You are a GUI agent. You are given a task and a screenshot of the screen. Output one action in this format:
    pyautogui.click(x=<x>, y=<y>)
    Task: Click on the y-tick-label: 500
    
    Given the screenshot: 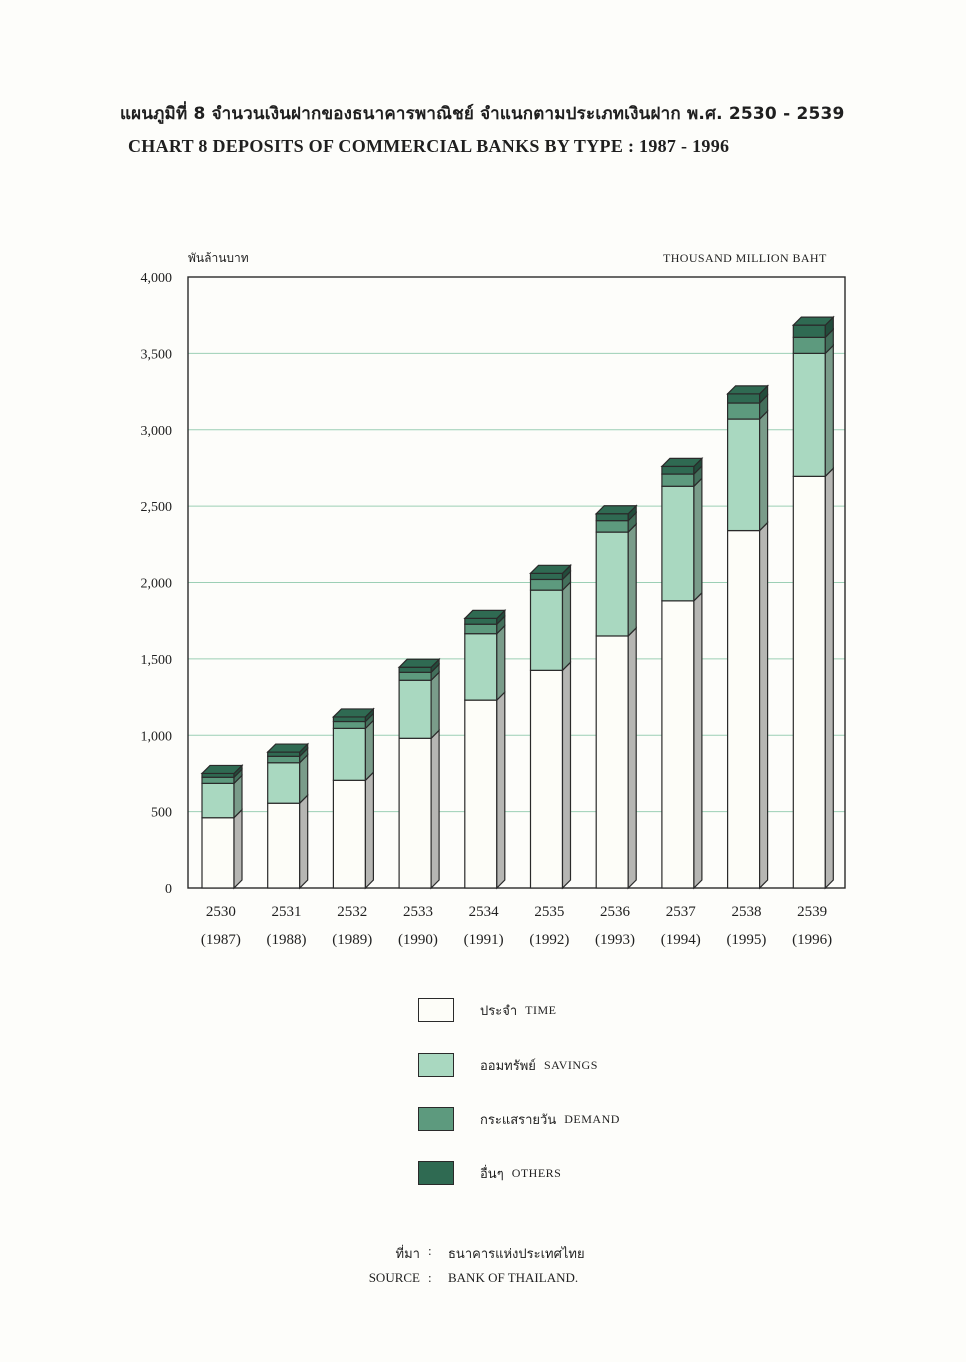 What is the action you would take?
    pyautogui.click(x=161, y=813)
    